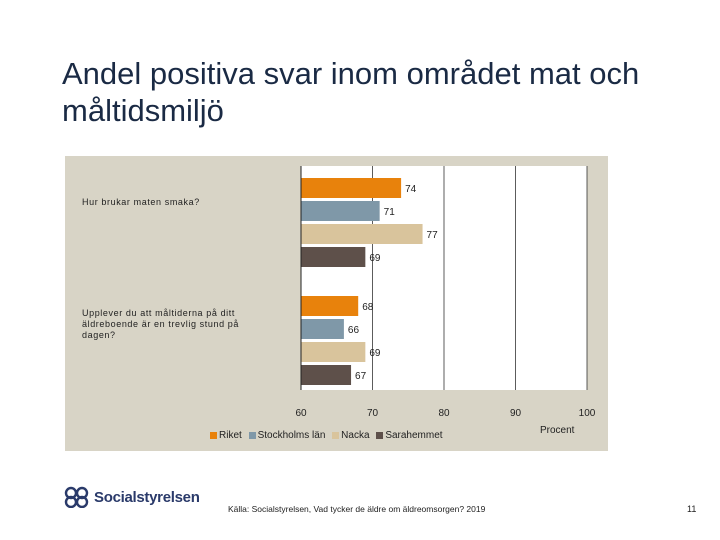 This screenshot has width=720, height=540. Describe the element at coordinates (390, 212) in the screenshot. I see `data-label: 71` at that location.